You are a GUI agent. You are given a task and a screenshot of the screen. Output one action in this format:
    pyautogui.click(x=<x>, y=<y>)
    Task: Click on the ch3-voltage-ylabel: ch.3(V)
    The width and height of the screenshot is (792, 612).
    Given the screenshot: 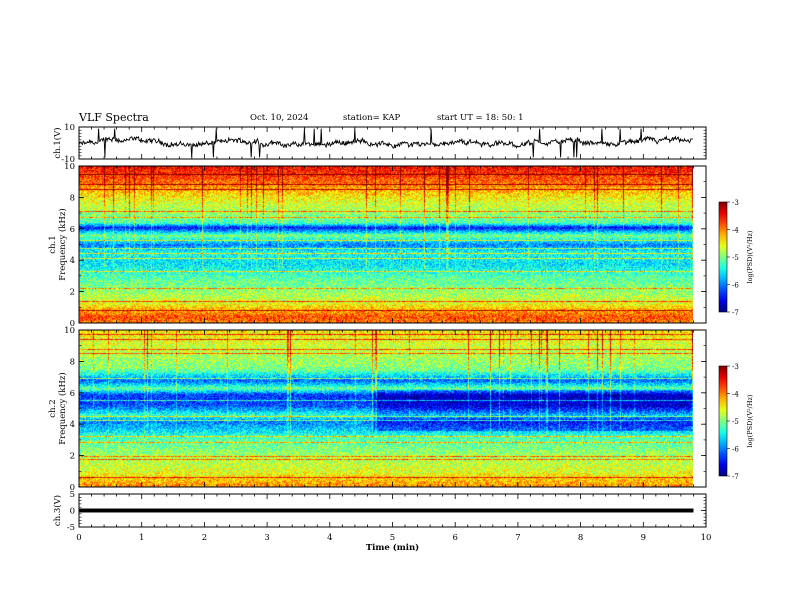 What is the action you would take?
    pyautogui.click(x=57, y=510)
    